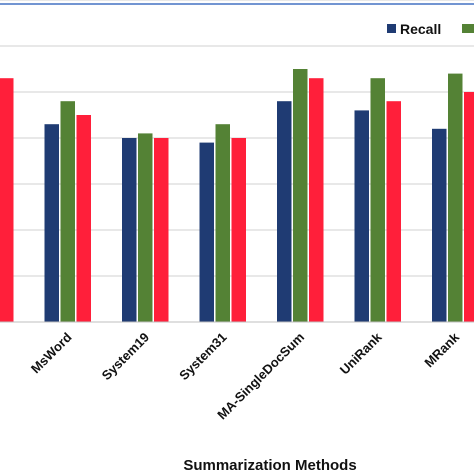 The image size is (474, 474). Describe the element at coordinates (441, 349) in the screenshot. I see `x-tick-label: MRank` at that location.